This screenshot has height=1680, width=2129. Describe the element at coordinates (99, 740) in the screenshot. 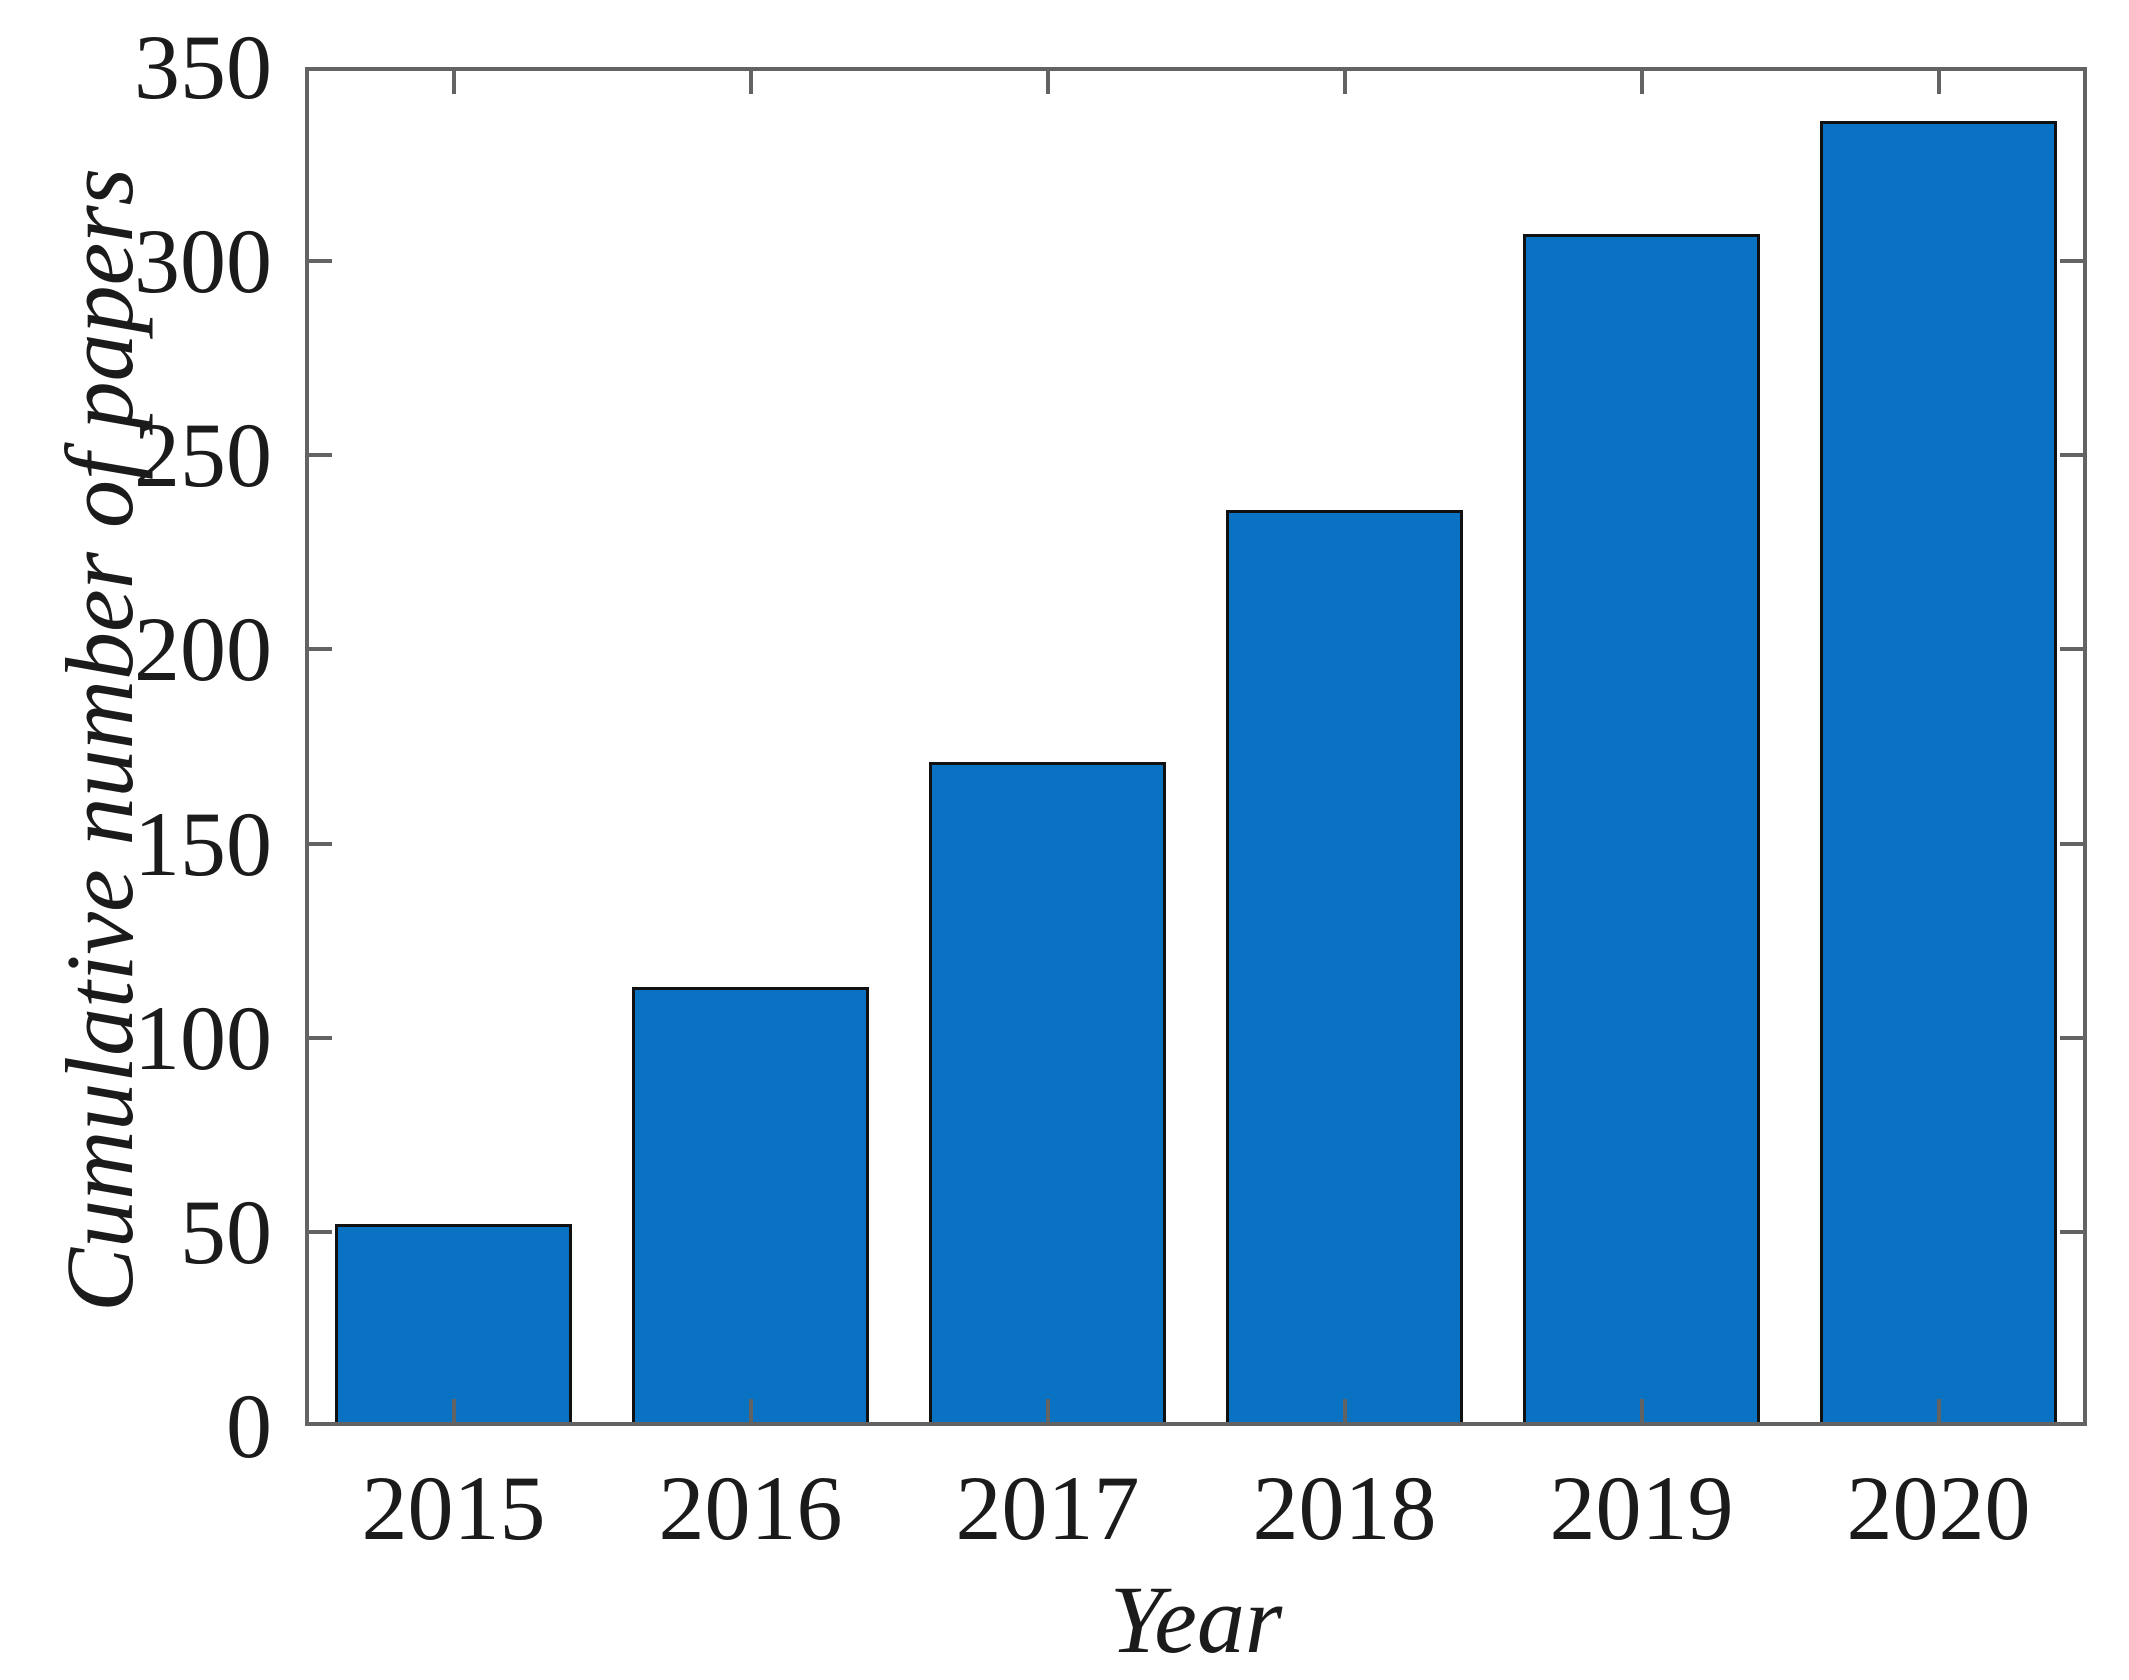

I see `y-axis-label: Cumulative number of papers` at that location.